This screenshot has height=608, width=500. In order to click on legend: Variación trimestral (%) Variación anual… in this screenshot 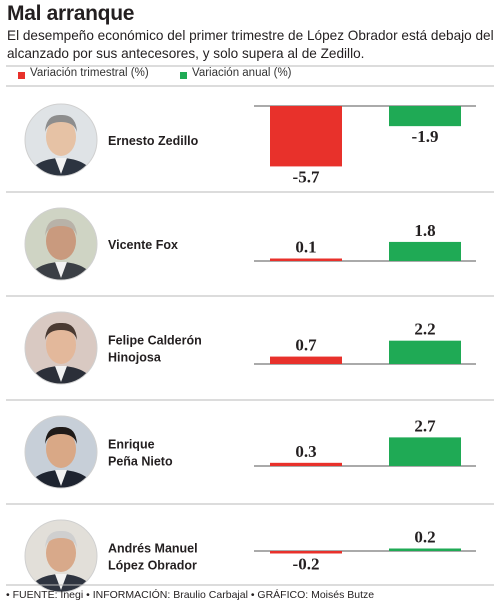, I will do `click(250, 77)`.